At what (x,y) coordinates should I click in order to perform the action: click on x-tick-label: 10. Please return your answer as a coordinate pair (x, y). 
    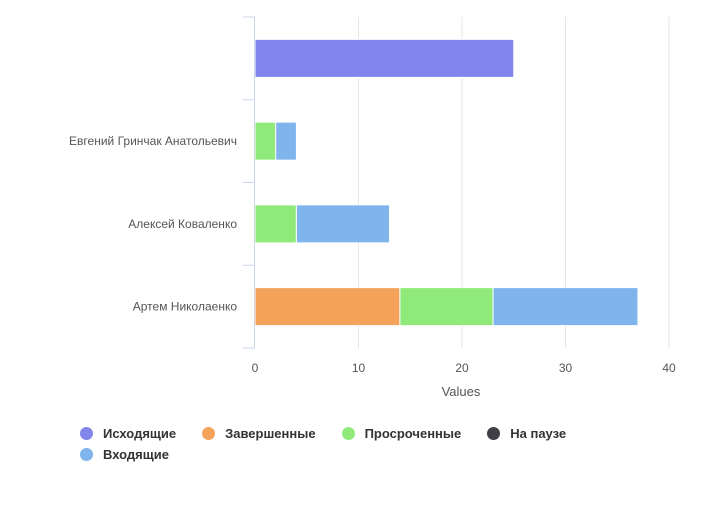
    Looking at the image, I should click on (359, 368).